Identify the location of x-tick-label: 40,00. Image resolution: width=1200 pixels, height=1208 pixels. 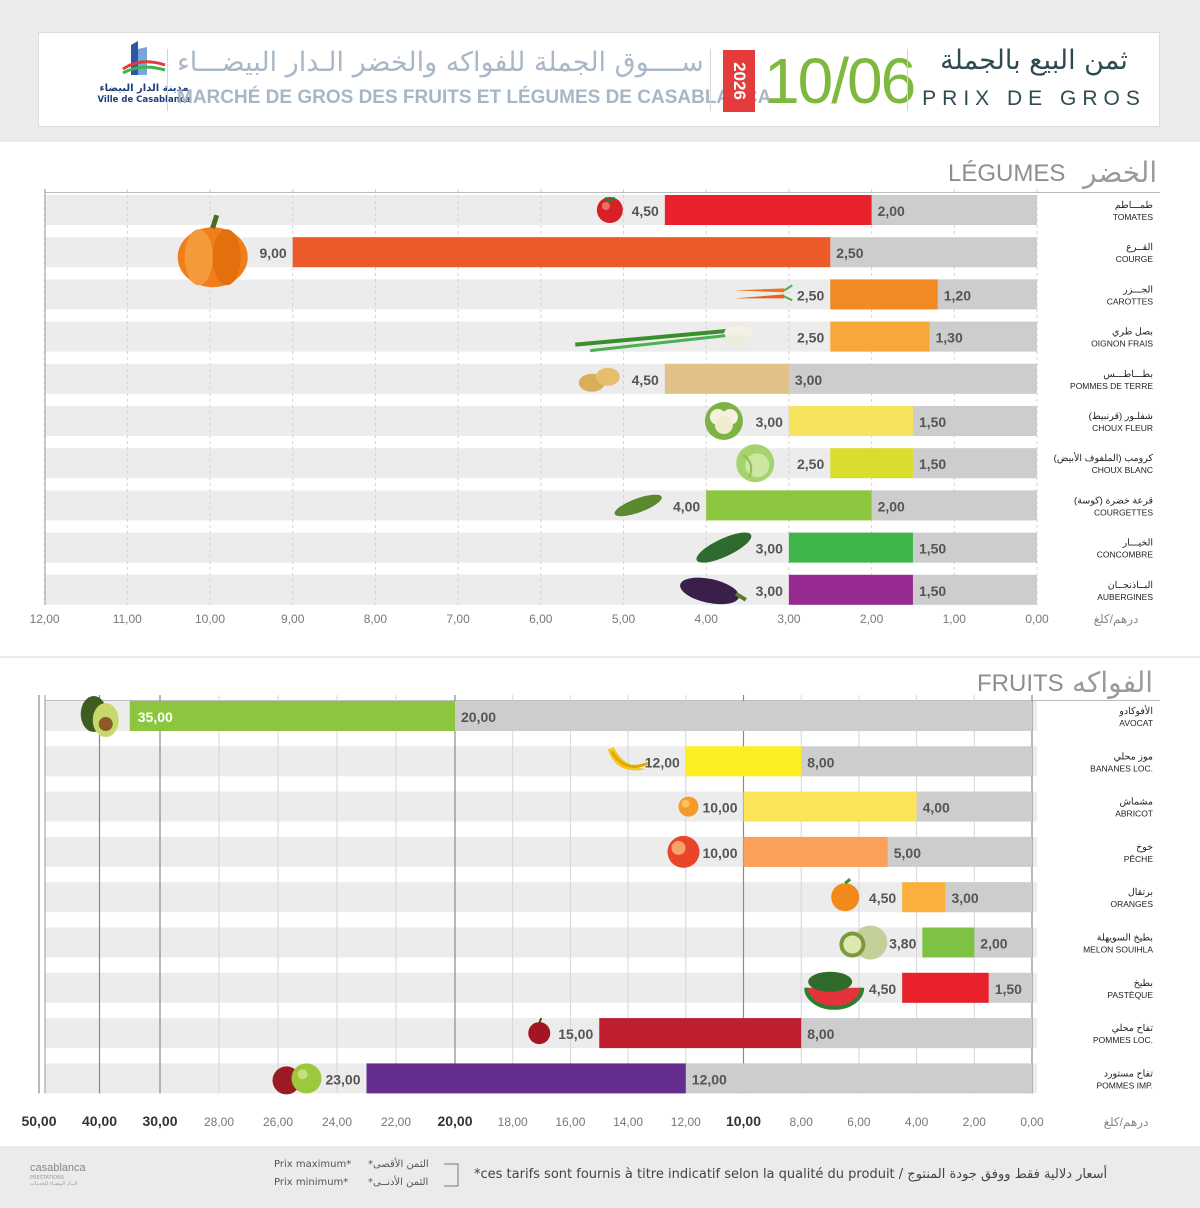
(99, 1121).